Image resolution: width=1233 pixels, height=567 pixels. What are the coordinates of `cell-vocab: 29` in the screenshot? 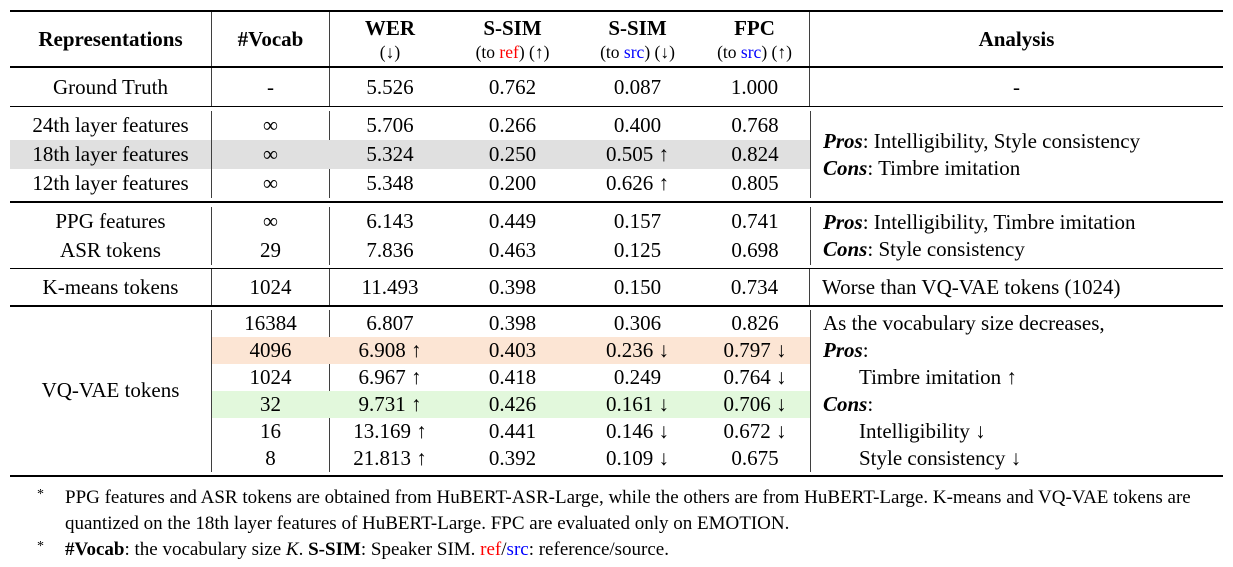 It's located at (271, 250).